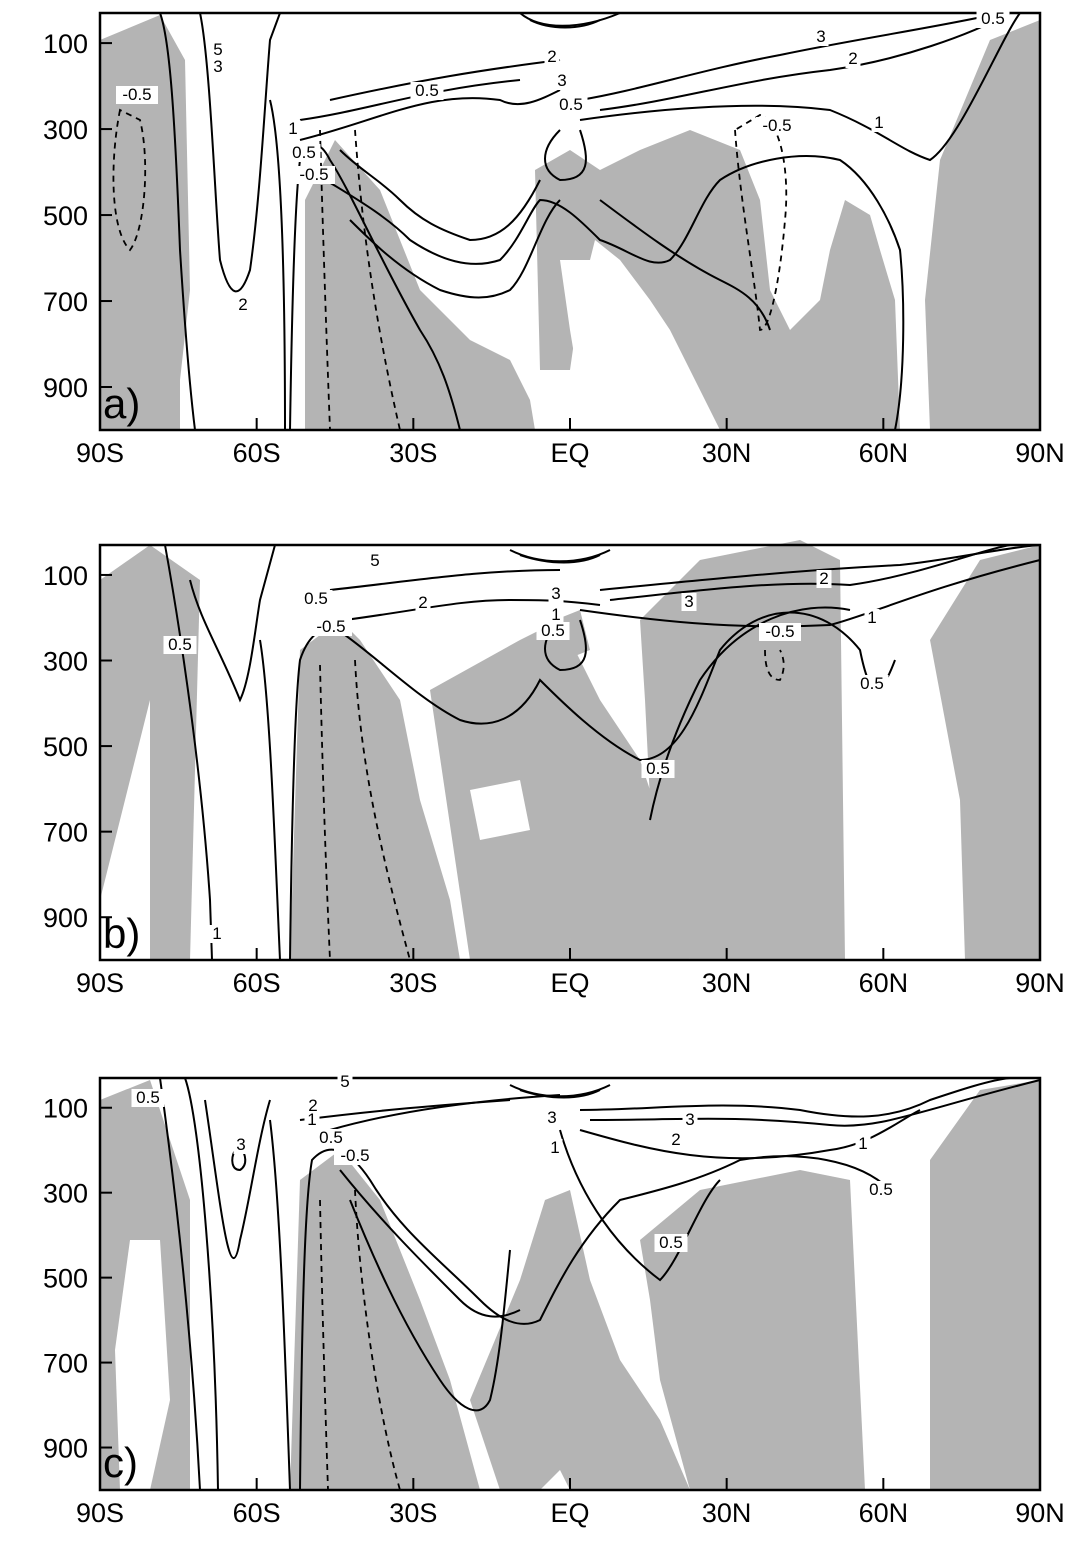 This screenshot has height=1543, width=1081. Describe the element at coordinates (360, 1340) in the screenshot. I see `panel-c-dashed` at that location.